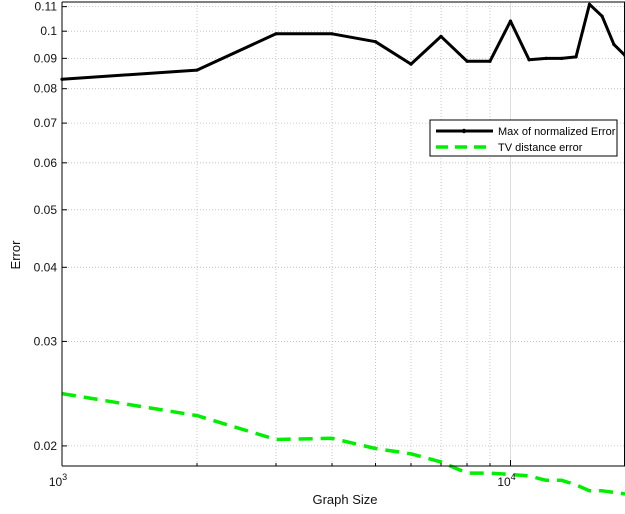 The image size is (625, 514). Describe the element at coordinates (46, 446) in the screenshot. I see `y-tick-label: 0.02` at that location.